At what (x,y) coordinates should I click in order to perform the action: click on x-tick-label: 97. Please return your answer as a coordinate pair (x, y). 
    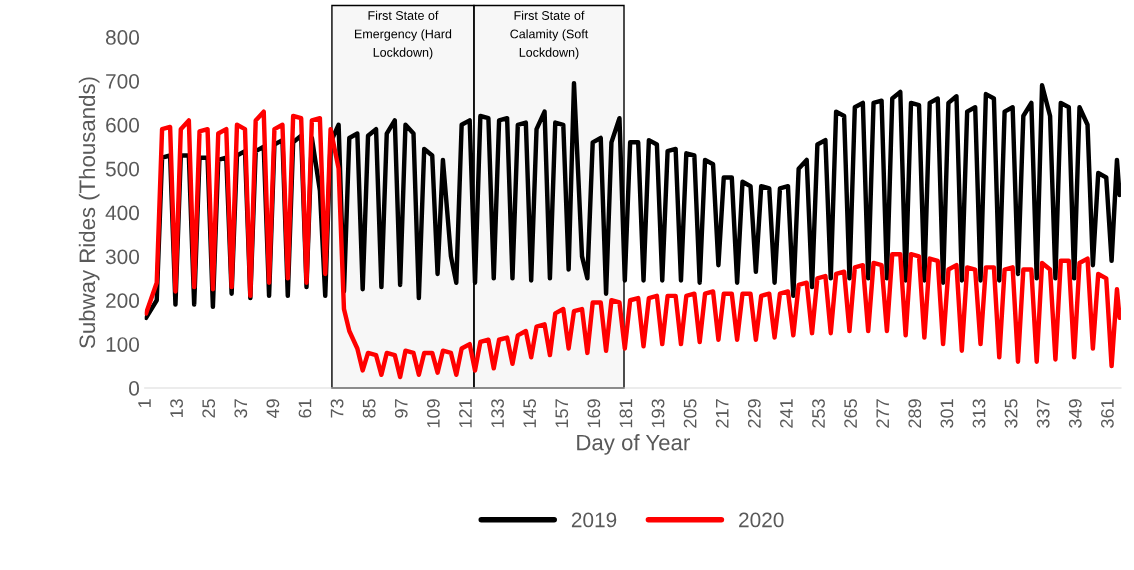
    Looking at the image, I should click on (401, 408).